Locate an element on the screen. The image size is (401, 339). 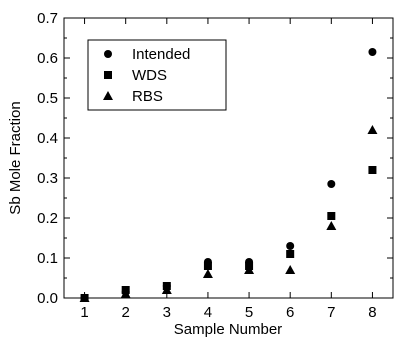
y-tick-label-0.7: 0.7 is located at coordinates (47, 18).